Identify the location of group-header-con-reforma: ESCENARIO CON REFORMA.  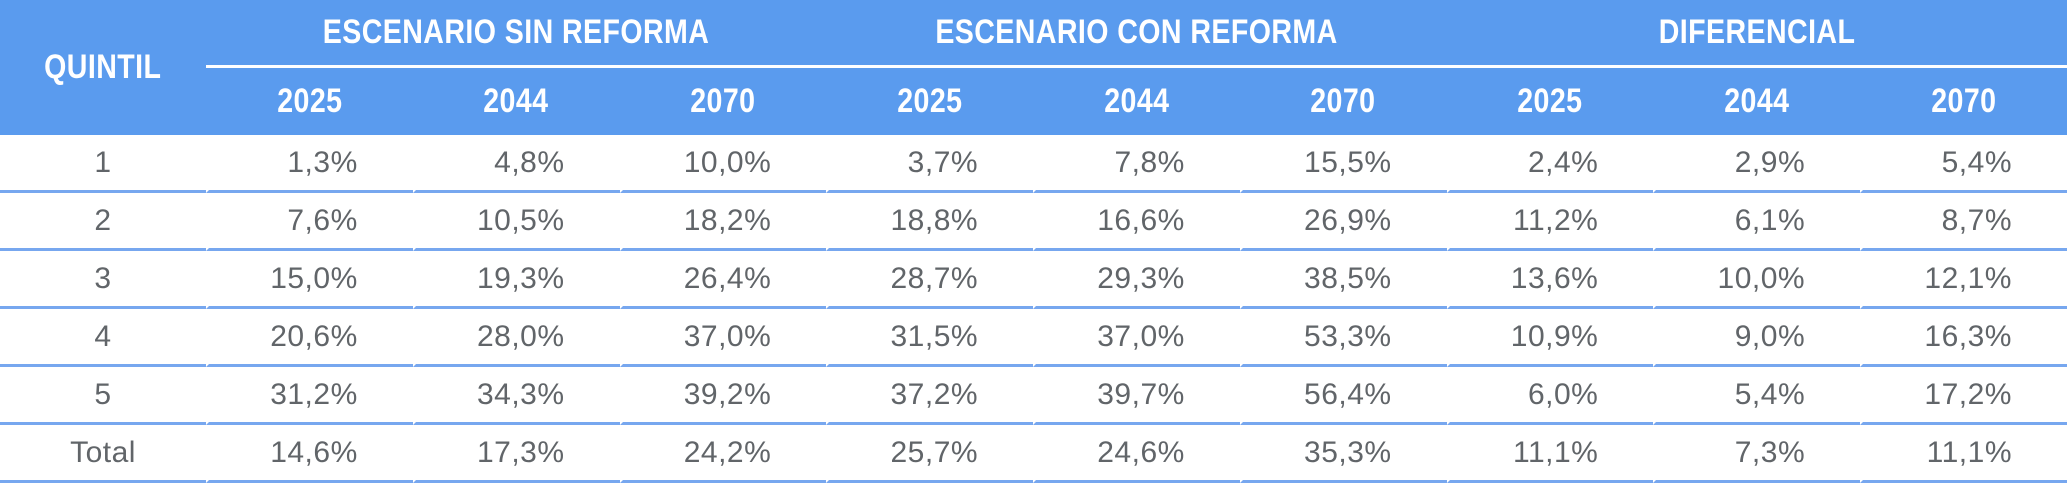
(1136, 34).